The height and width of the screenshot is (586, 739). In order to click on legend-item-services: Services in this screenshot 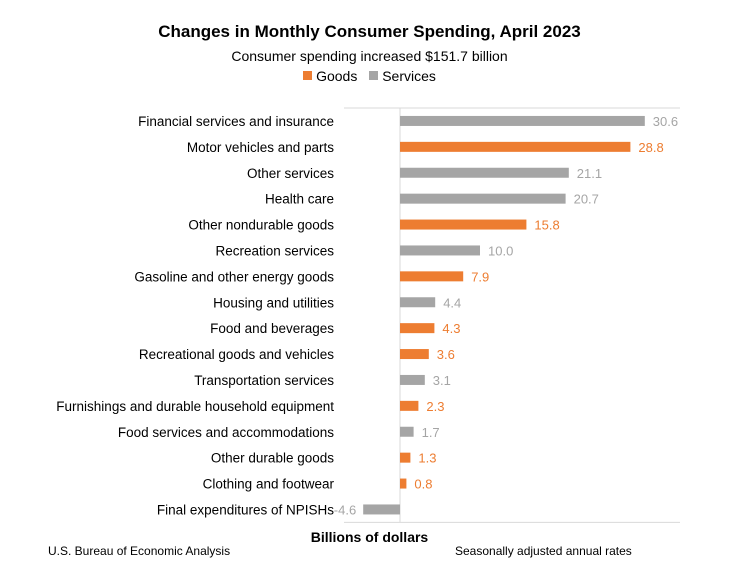, I will do `click(402, 76)`.